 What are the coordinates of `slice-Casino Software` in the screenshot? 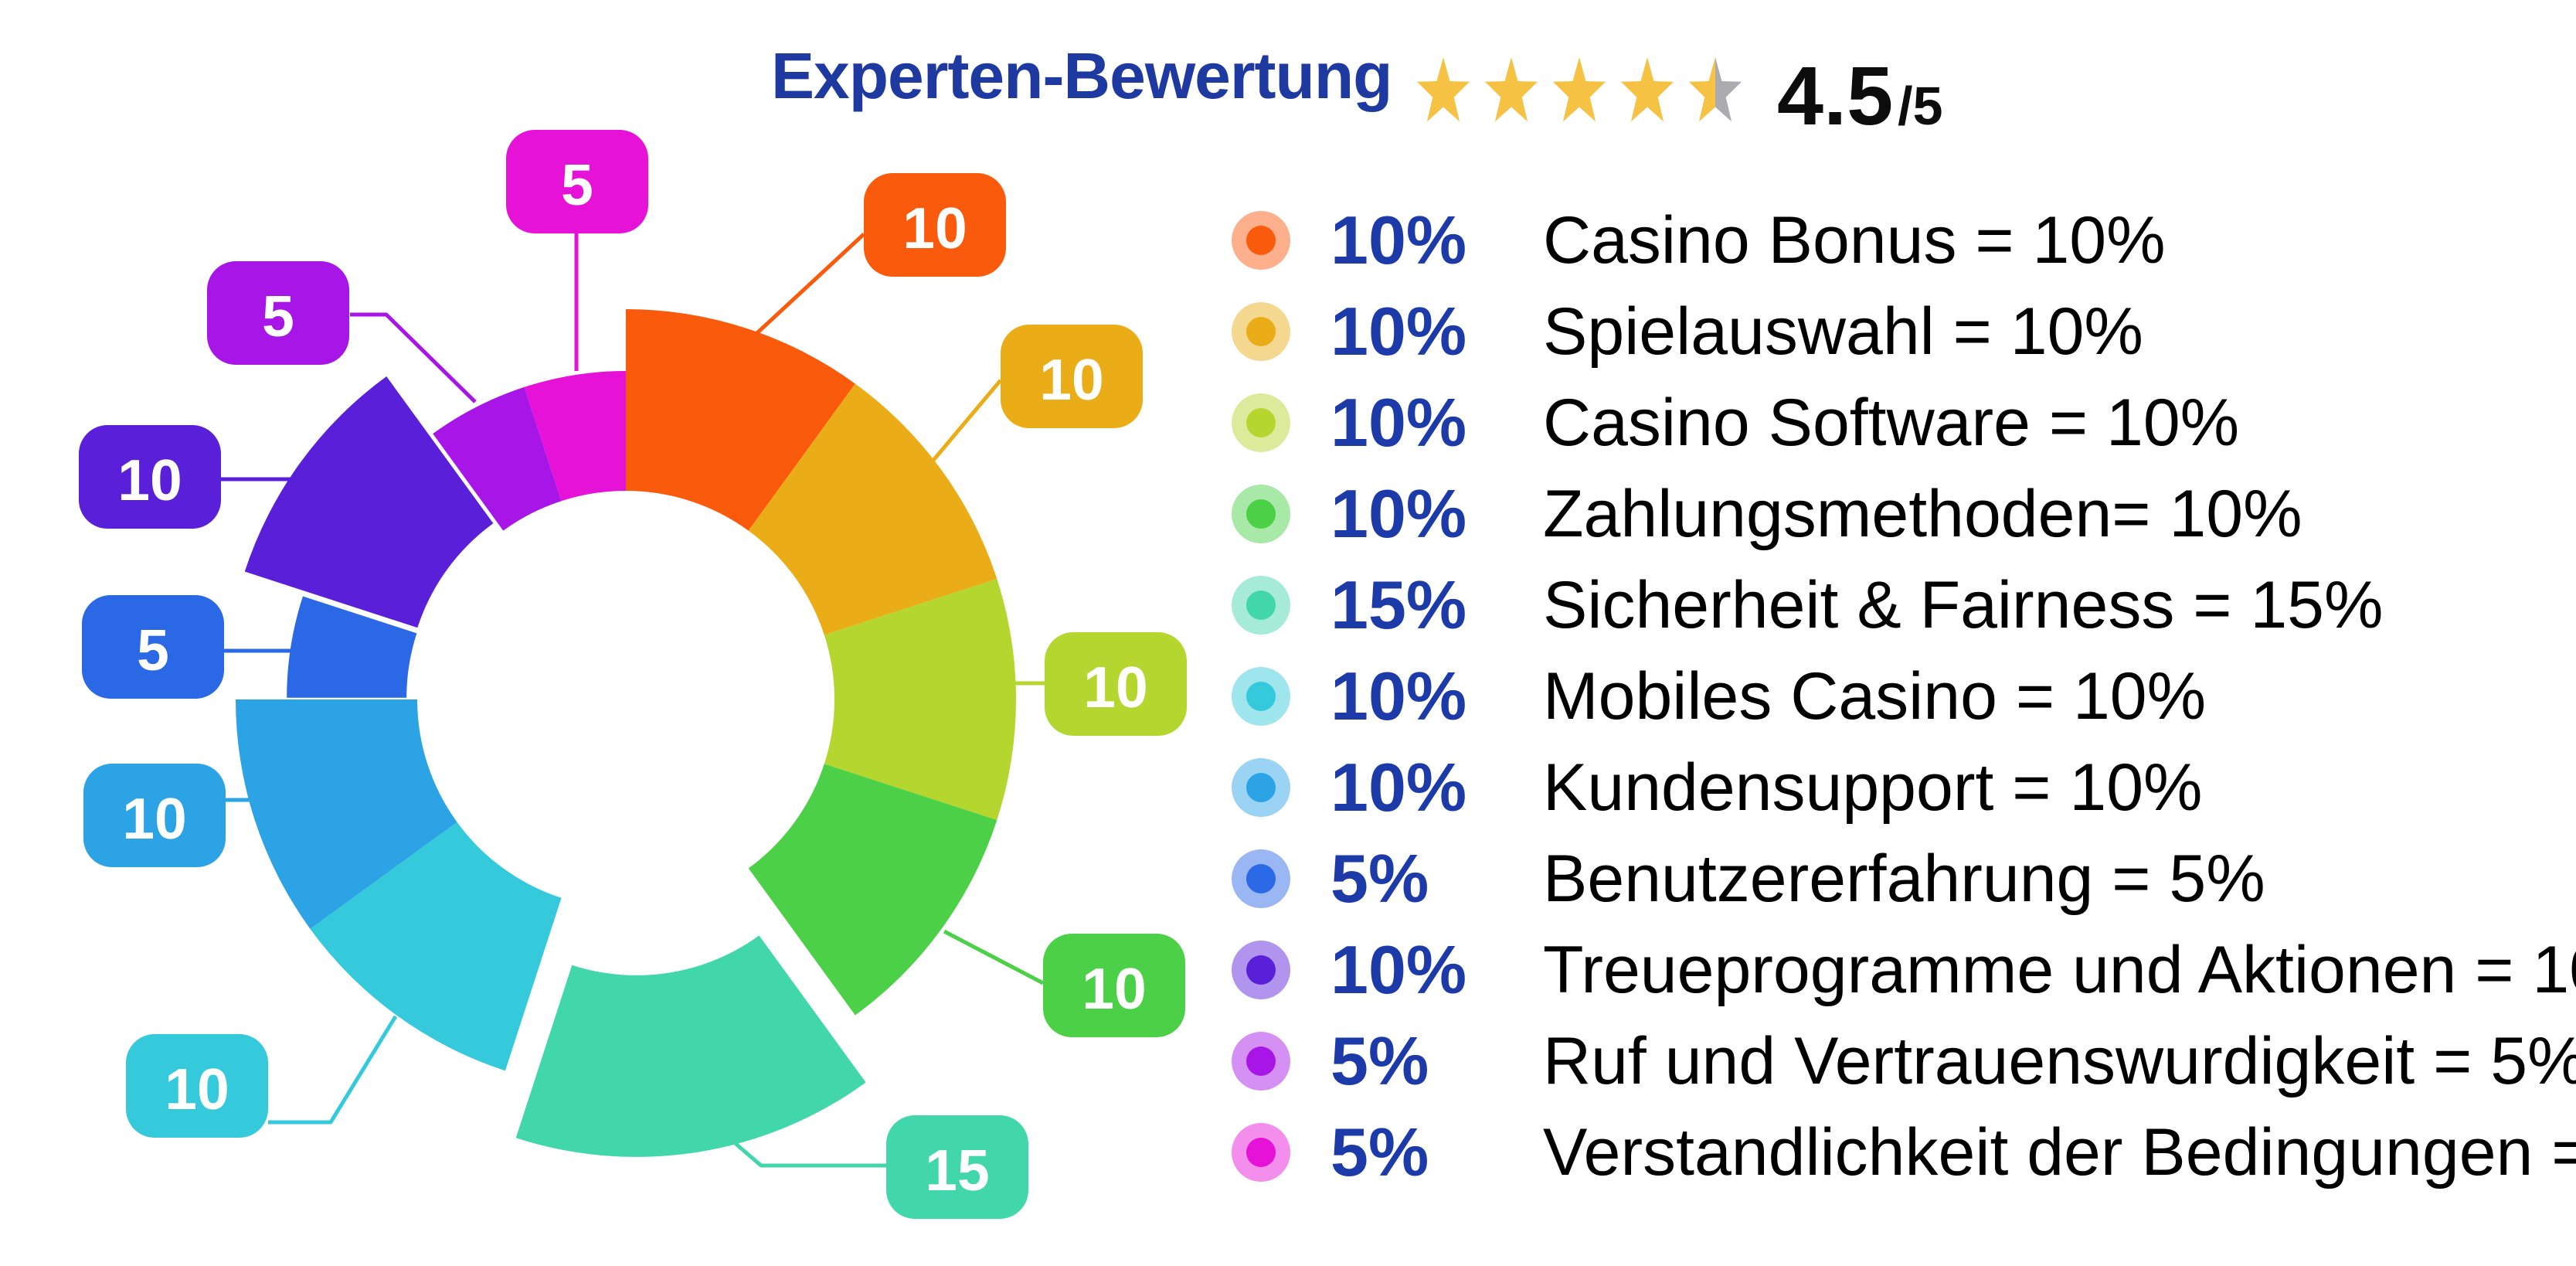 It's located at (920, 699).